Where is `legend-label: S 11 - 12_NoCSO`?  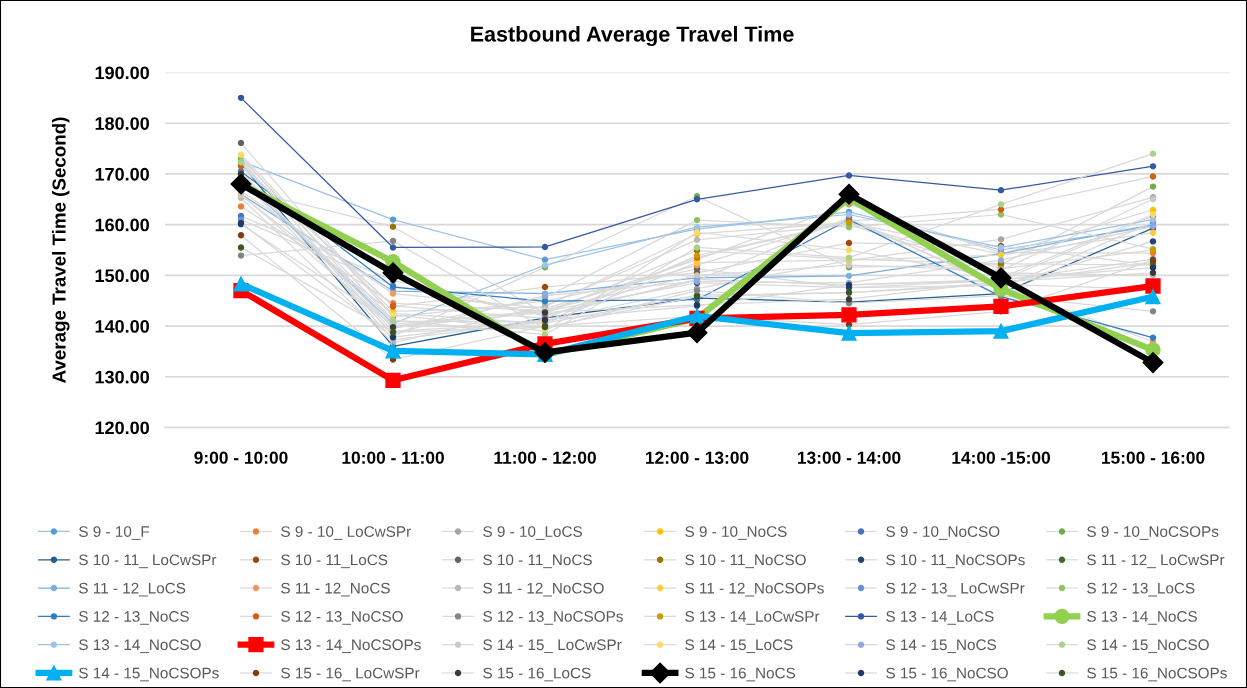
legend-label: S 11 - 12_NoCSO is located at coordinates (543, 589).